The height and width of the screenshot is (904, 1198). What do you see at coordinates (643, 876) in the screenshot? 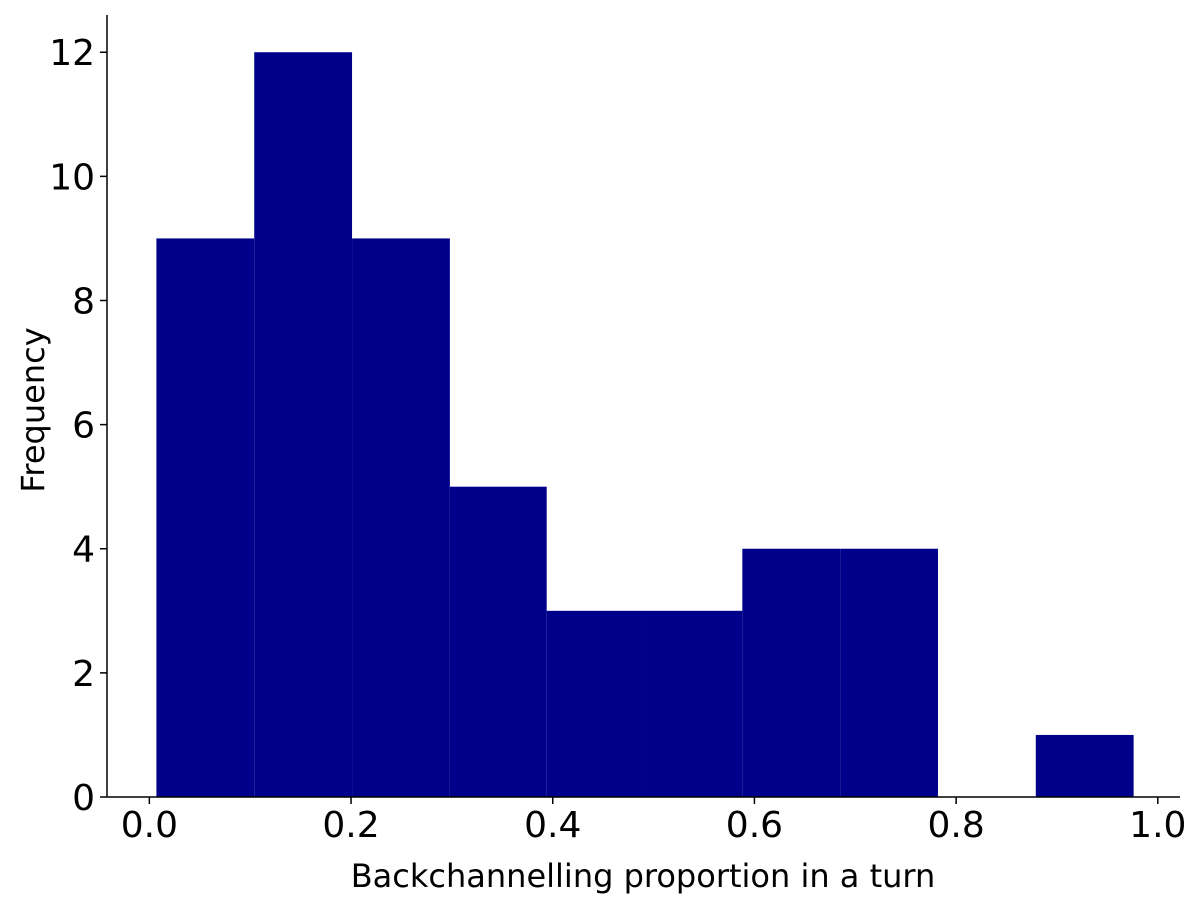
I see `x-axis-label: Backchannelling proportion in a turn` at bounding box center [643, 876].